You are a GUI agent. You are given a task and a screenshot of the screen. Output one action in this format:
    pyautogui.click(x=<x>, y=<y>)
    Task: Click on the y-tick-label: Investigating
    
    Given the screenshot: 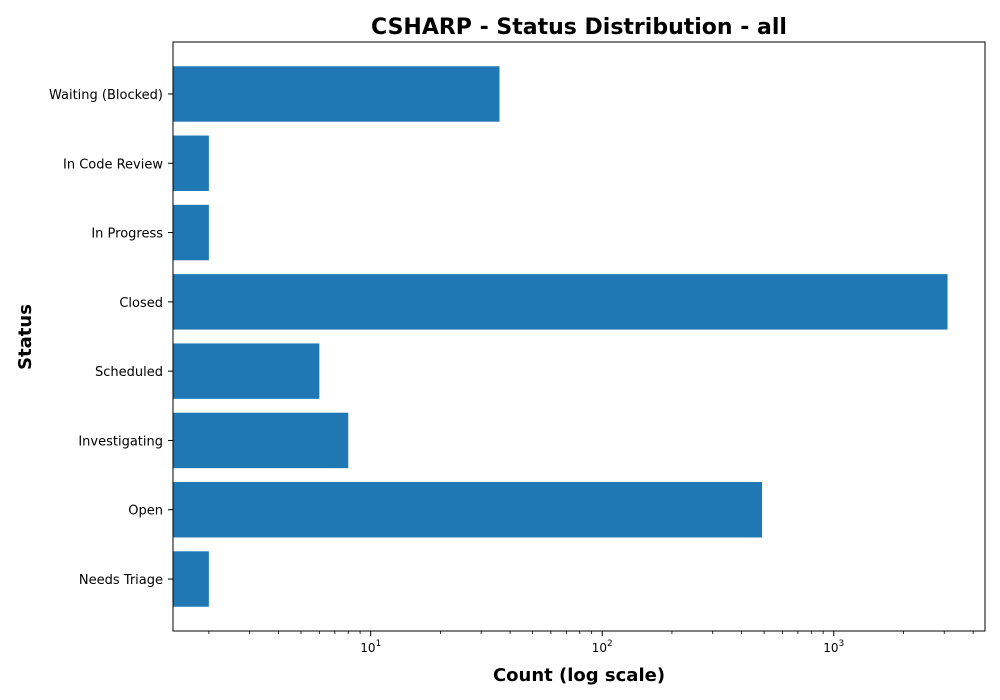 What is the action you would take?
    pyautogui.click(x=120, y=441)
    